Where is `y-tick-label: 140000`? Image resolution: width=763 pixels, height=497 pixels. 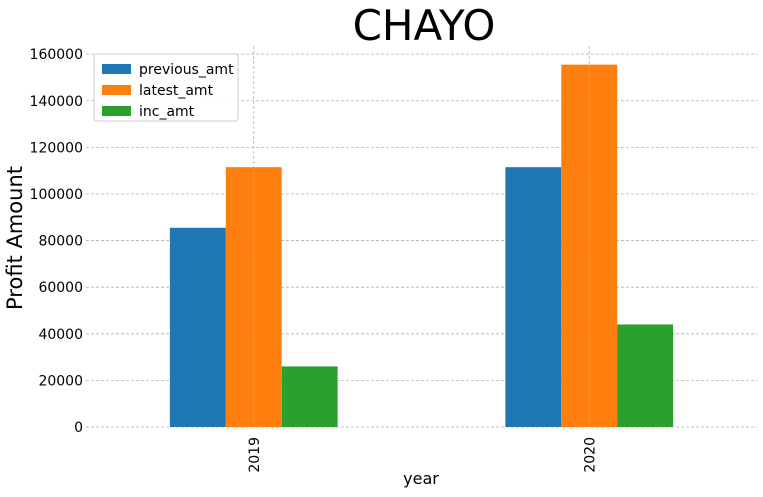 y-tick-label: 140000 is located at coordinates (56, 102).